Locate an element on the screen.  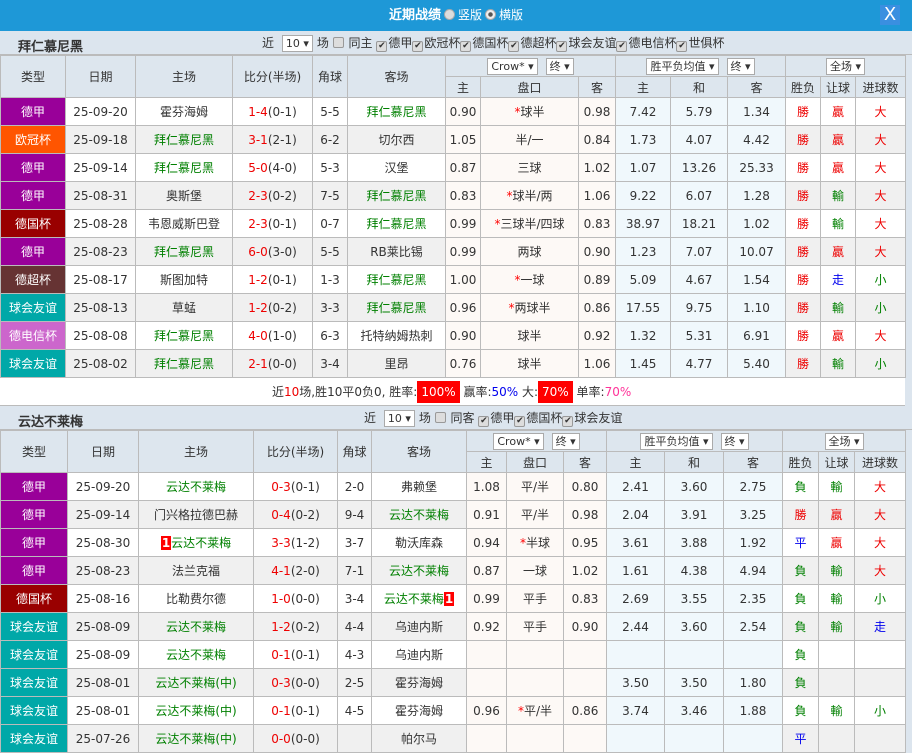
away-team-cell: 托特纳姆热刺 is located at coordinates (396, 335).